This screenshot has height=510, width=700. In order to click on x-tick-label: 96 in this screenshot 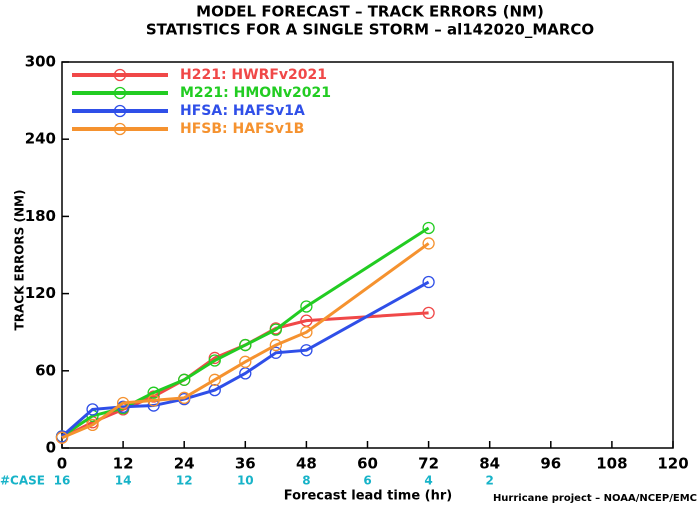, I will do `click(550, 464)`.